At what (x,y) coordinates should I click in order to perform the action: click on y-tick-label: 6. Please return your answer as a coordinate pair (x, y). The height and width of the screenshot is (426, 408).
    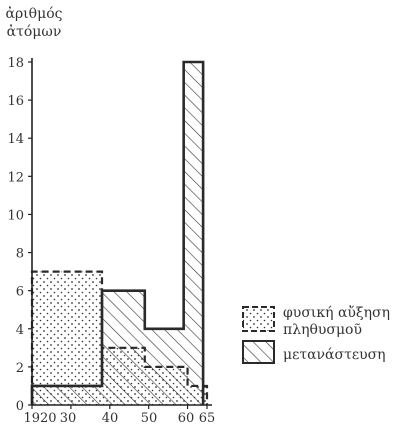
    Looking at the image, I should click on (20, 292).